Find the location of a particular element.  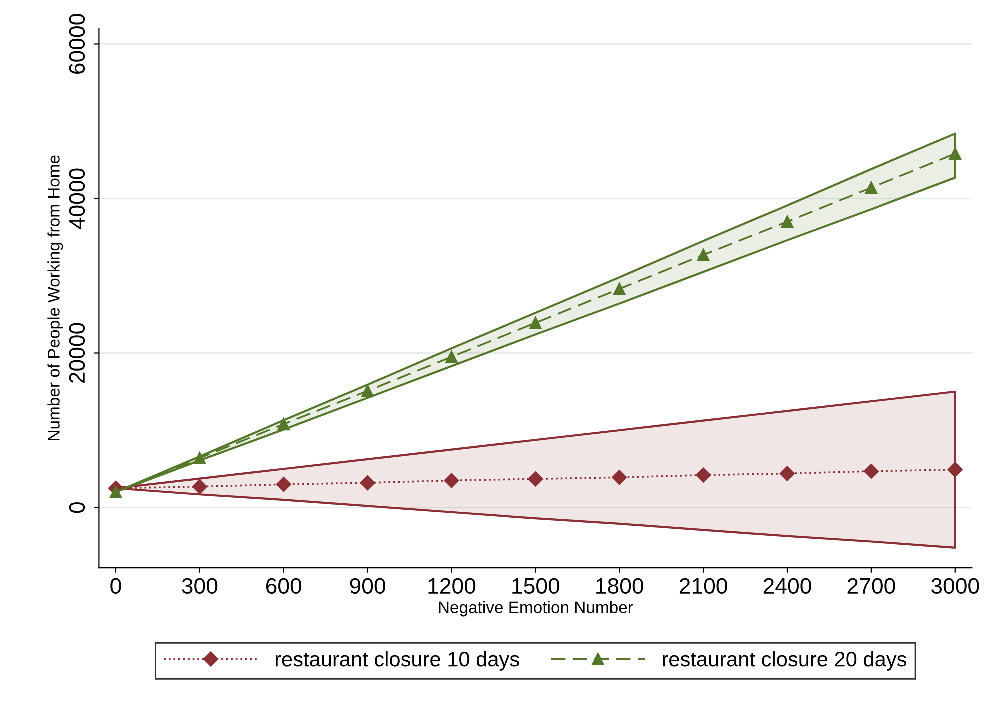

y-tick-label: 20000 is located at coordinates (77, 353).